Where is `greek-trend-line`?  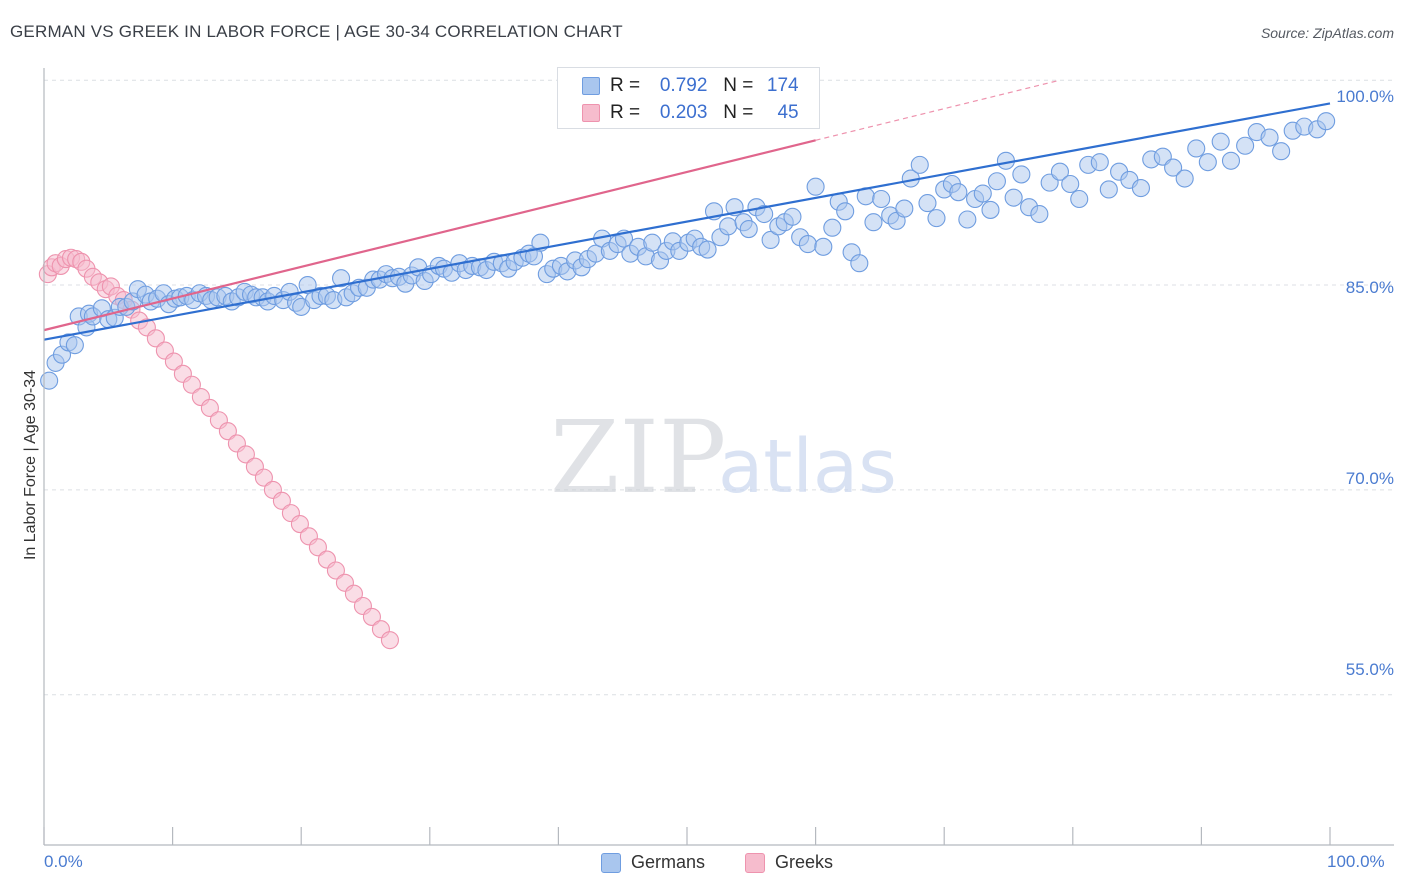 greek-trend-line is located at coordinates (429, 235).